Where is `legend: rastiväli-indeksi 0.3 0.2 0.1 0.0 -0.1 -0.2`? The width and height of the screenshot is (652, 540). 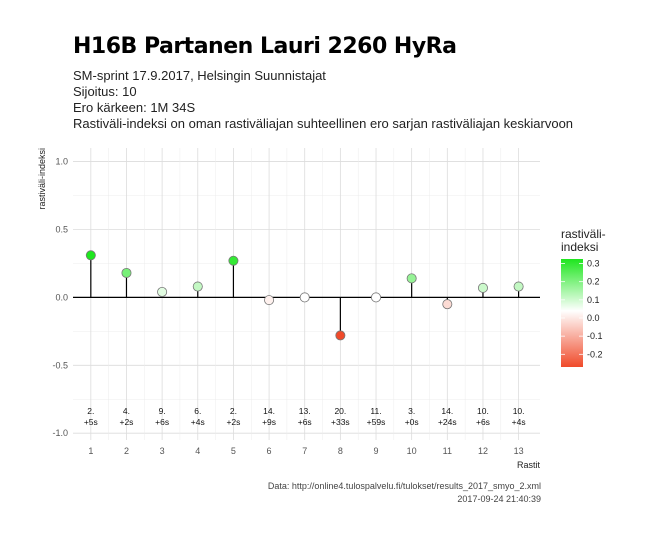 legend: rastiväli-indeksi 0.3 0.2 0.1 0.0 -0.1 -0.2 is located at coordinates (583, 297).